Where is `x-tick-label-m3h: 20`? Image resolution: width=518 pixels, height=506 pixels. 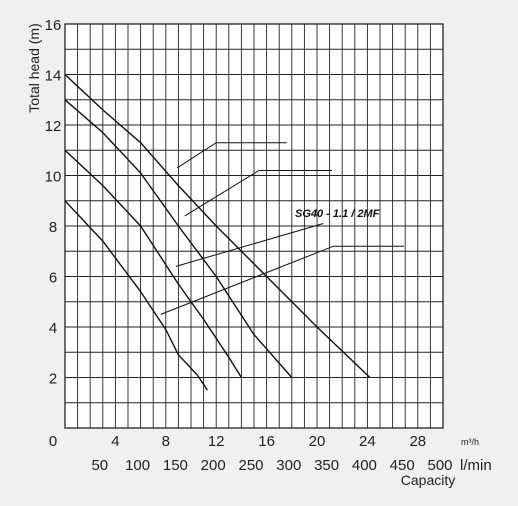 x-tick-label-m3h: 20 is located at coordinates (317, 441).